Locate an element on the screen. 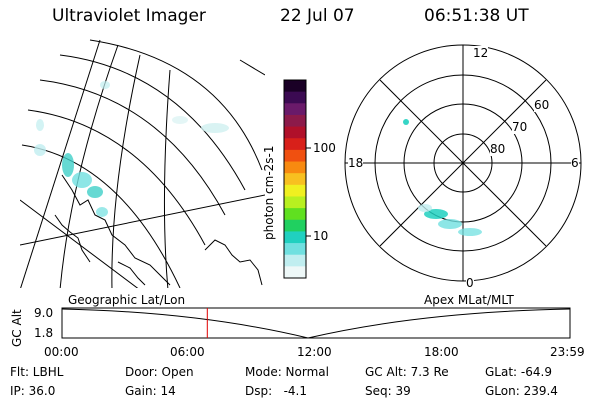  polar-aurora is located at coordinates (442, 177).